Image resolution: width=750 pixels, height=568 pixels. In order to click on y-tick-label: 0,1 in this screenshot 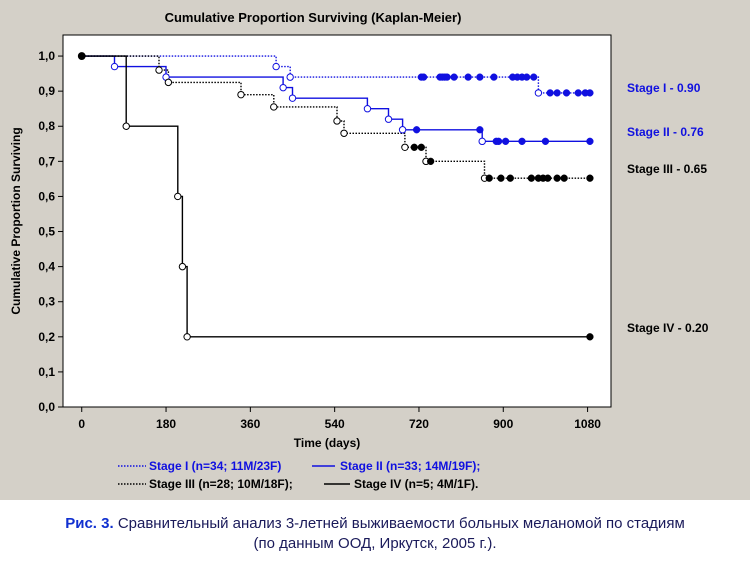, I will do `click(46, 372)`.